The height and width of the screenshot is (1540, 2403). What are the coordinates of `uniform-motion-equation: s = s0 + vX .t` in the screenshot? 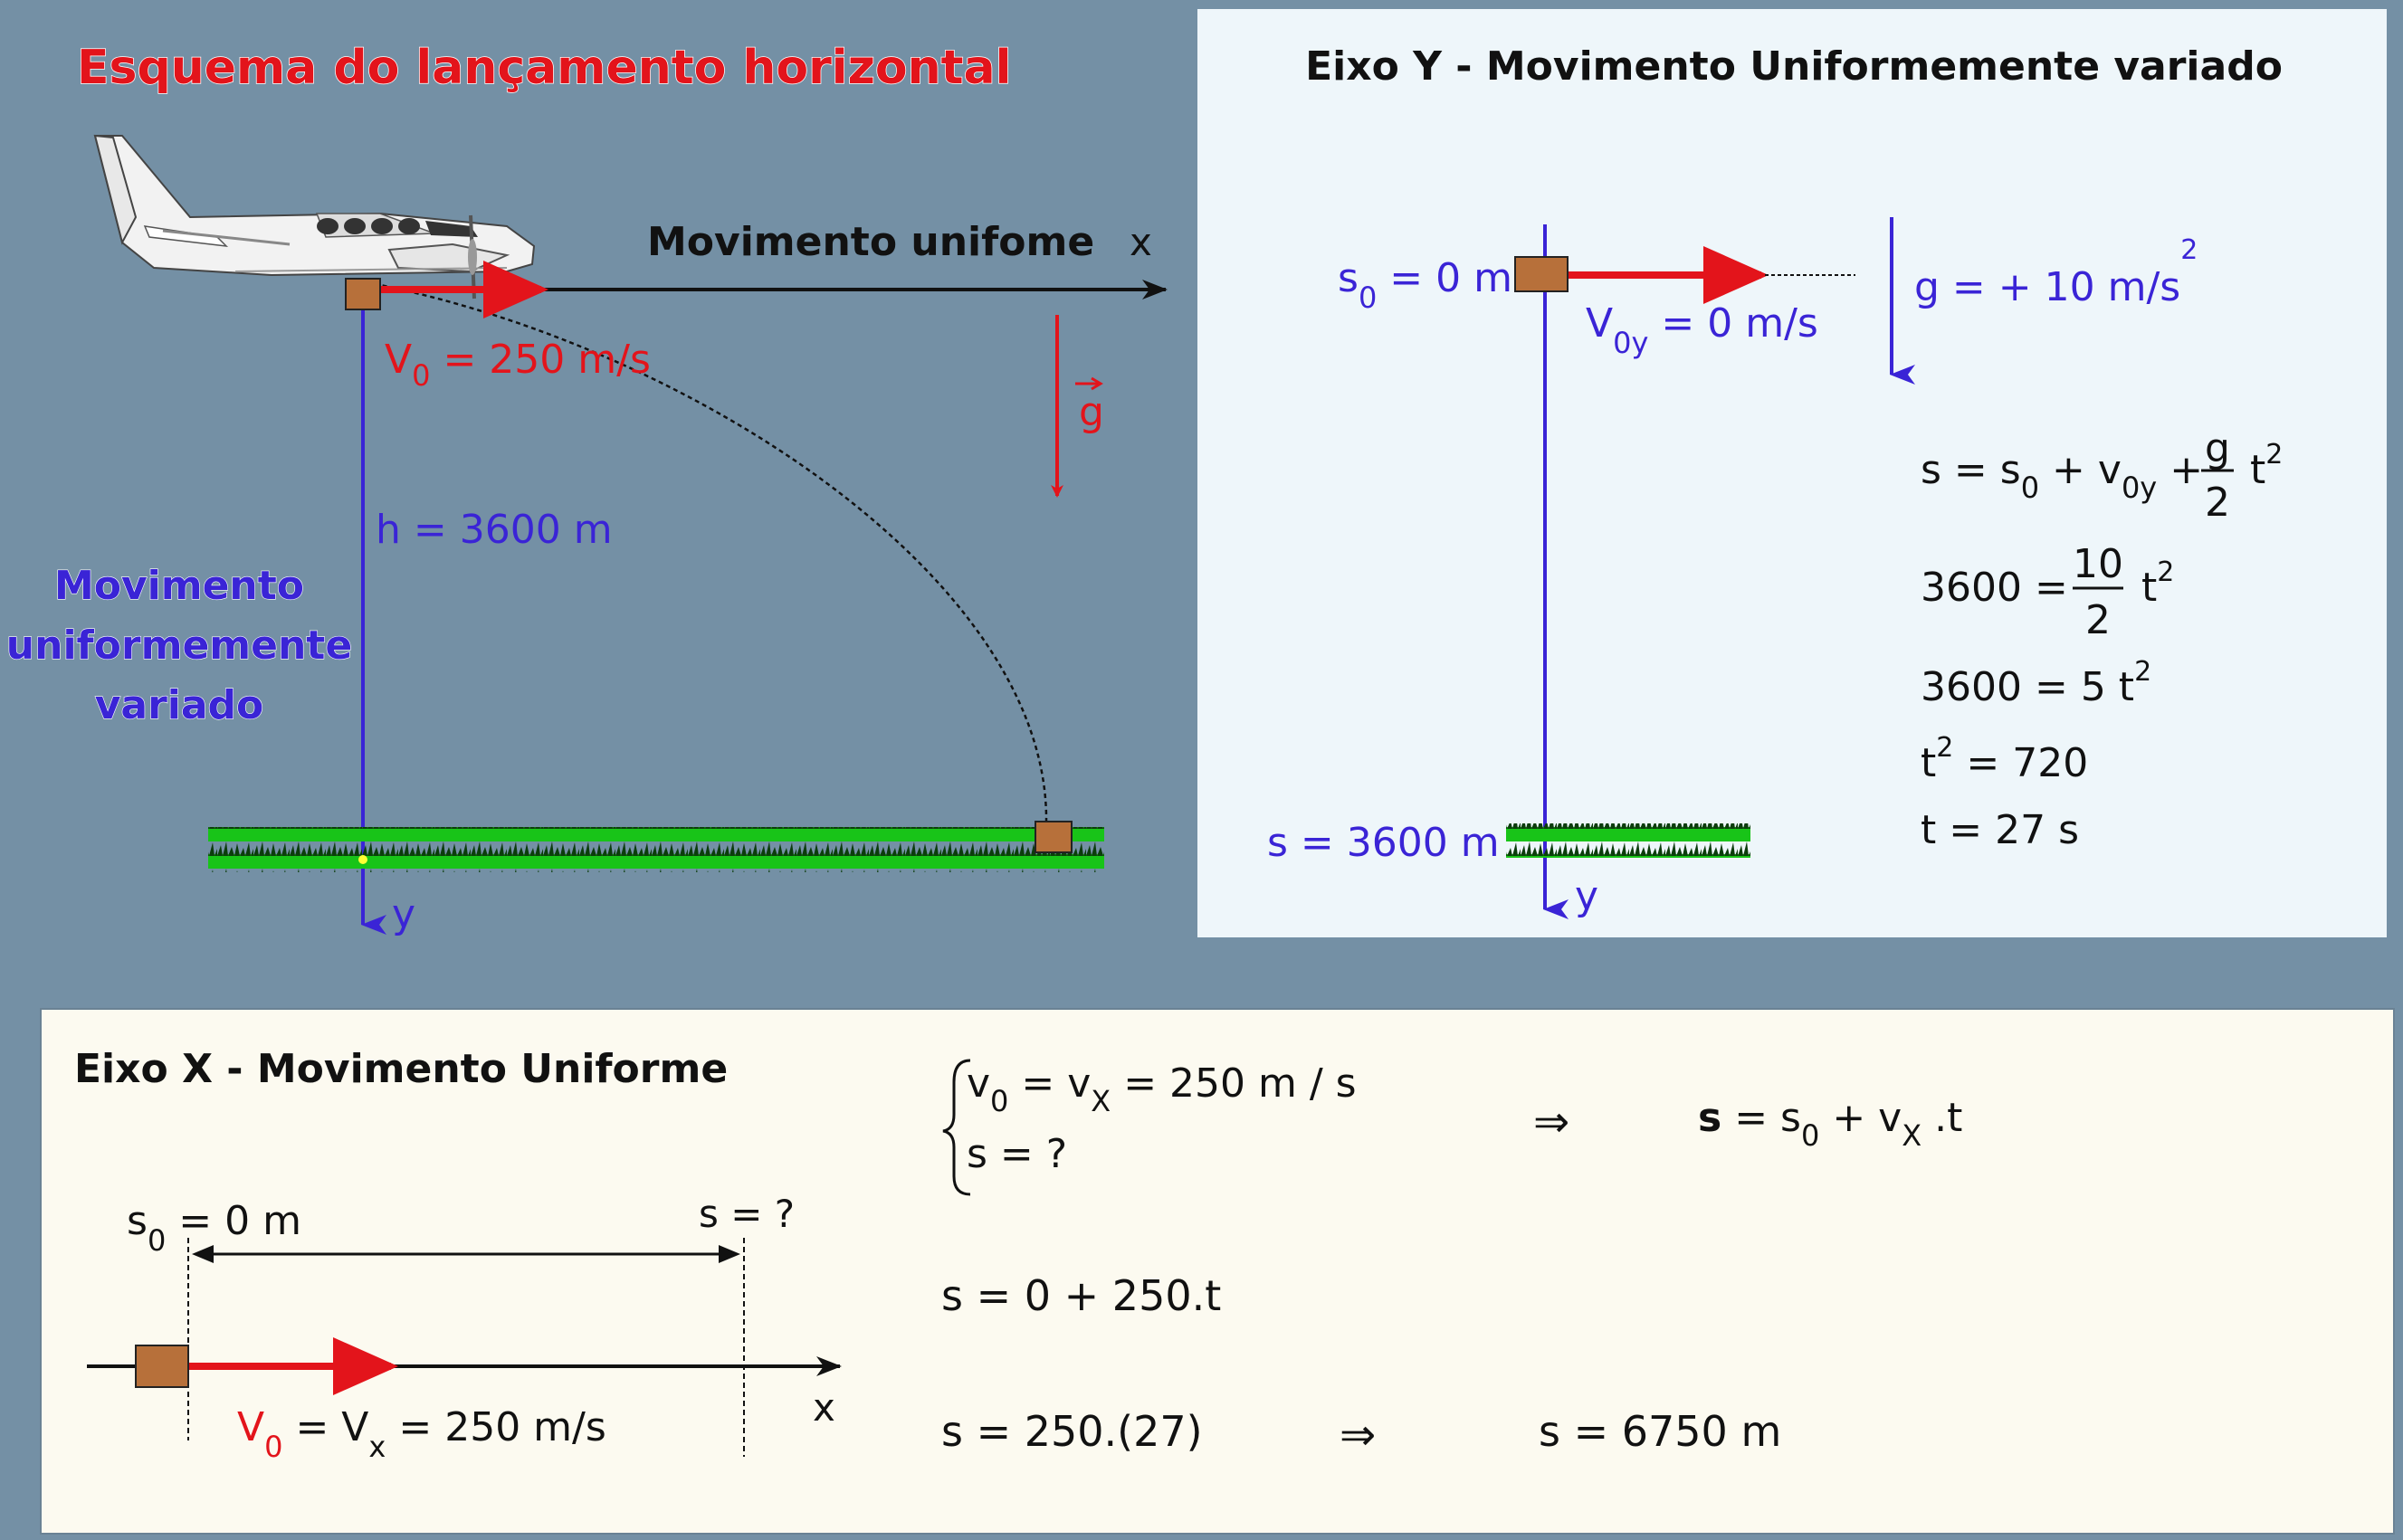 It's located at (1830, 1124).